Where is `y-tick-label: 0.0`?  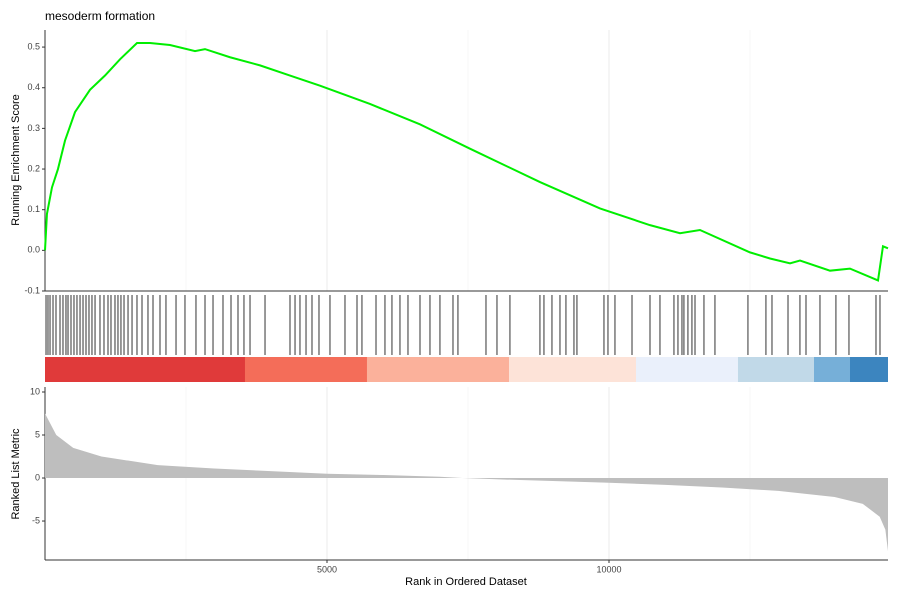 y-tick-label: 0.0 is located at coordinates (33, 250).